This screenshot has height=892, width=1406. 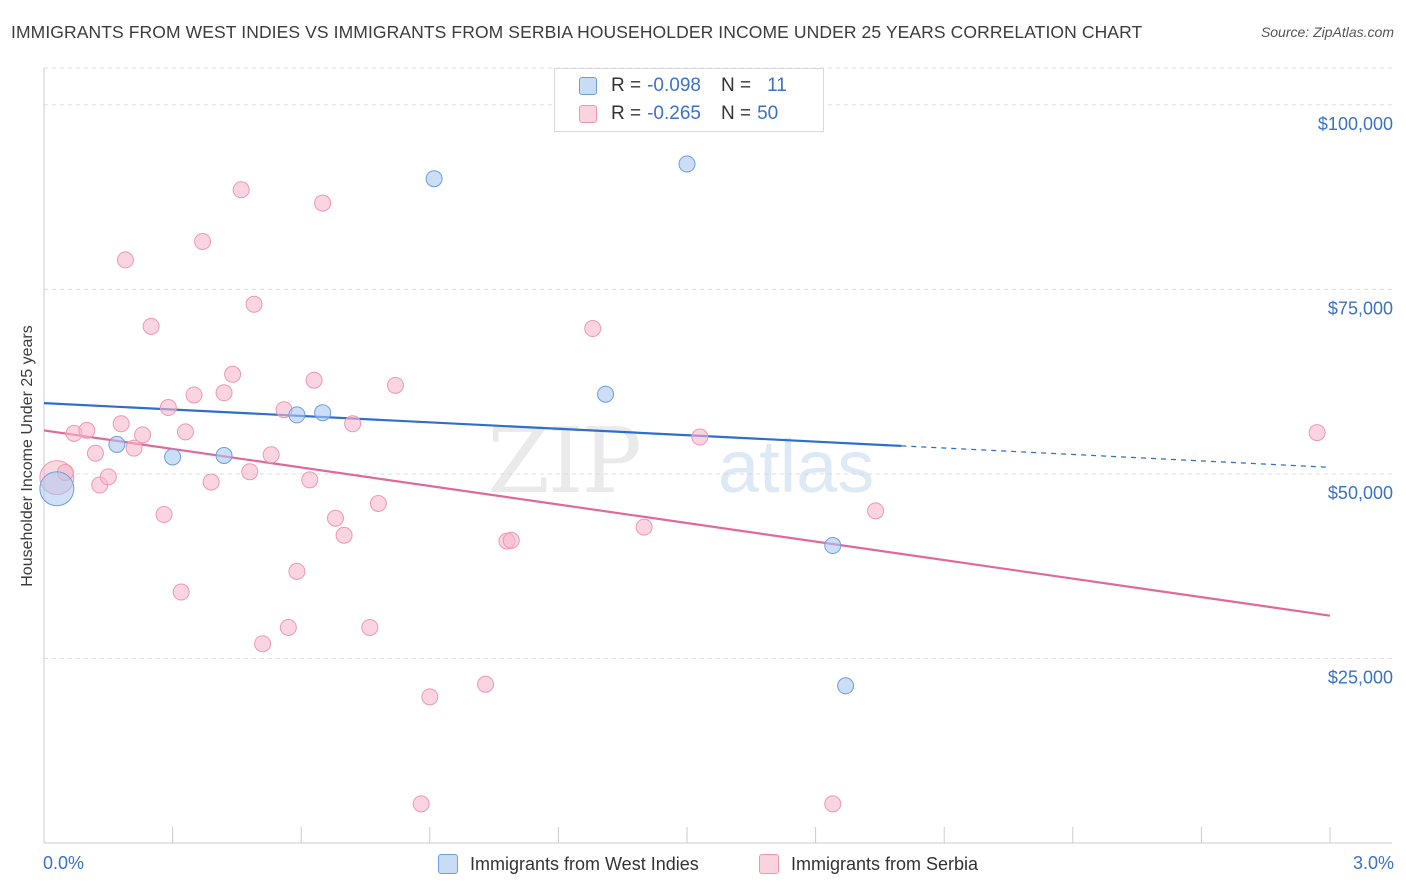 What do you see at coordinates (1116, 456) in the screenshot?
I see `trend-line-extension` at bounding box center [1116, 456].